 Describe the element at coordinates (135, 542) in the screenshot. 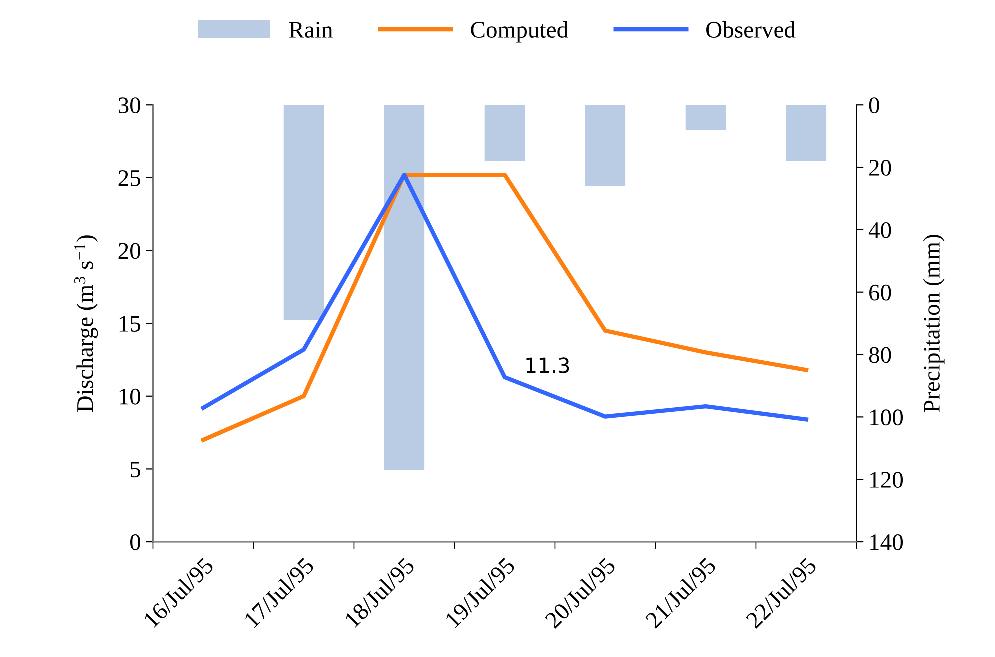

I see `y-tick-label: 0` at that location.